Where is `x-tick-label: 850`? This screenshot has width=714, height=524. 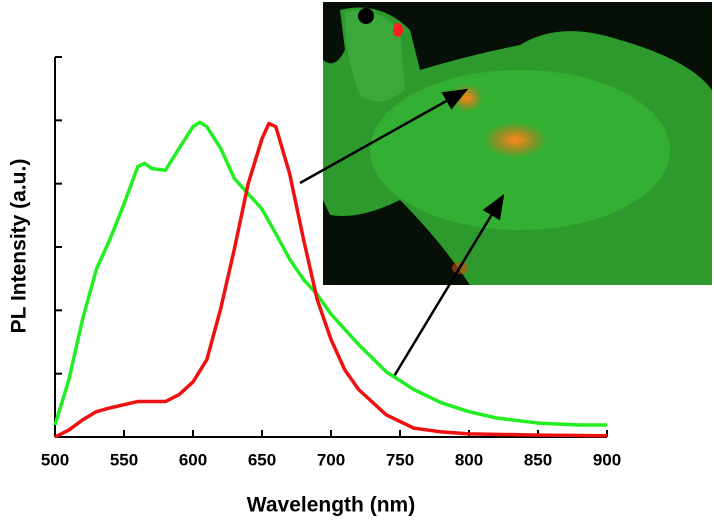
x-tick-label: 850 is located at coordinates (538, 459).